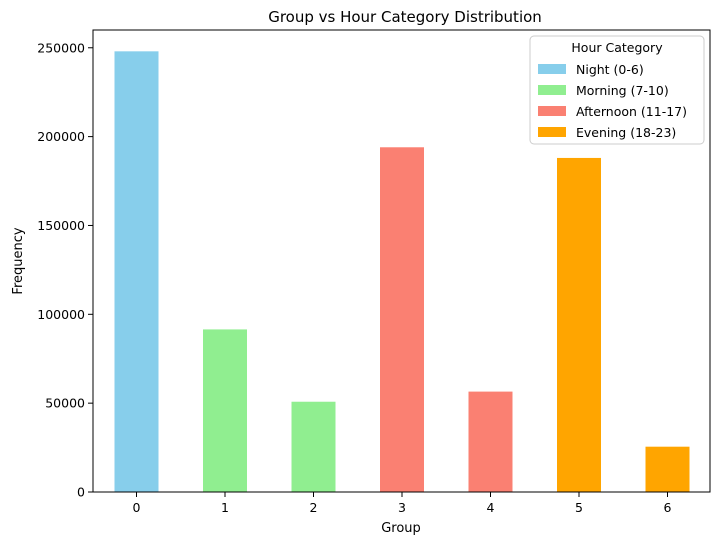 This screenshot has width=722, height=549. What do you see at coordinates (631, 111) in the screenshot?
I see `legend-label: Afternoon (11-17)` at bounding box center [631, 111].